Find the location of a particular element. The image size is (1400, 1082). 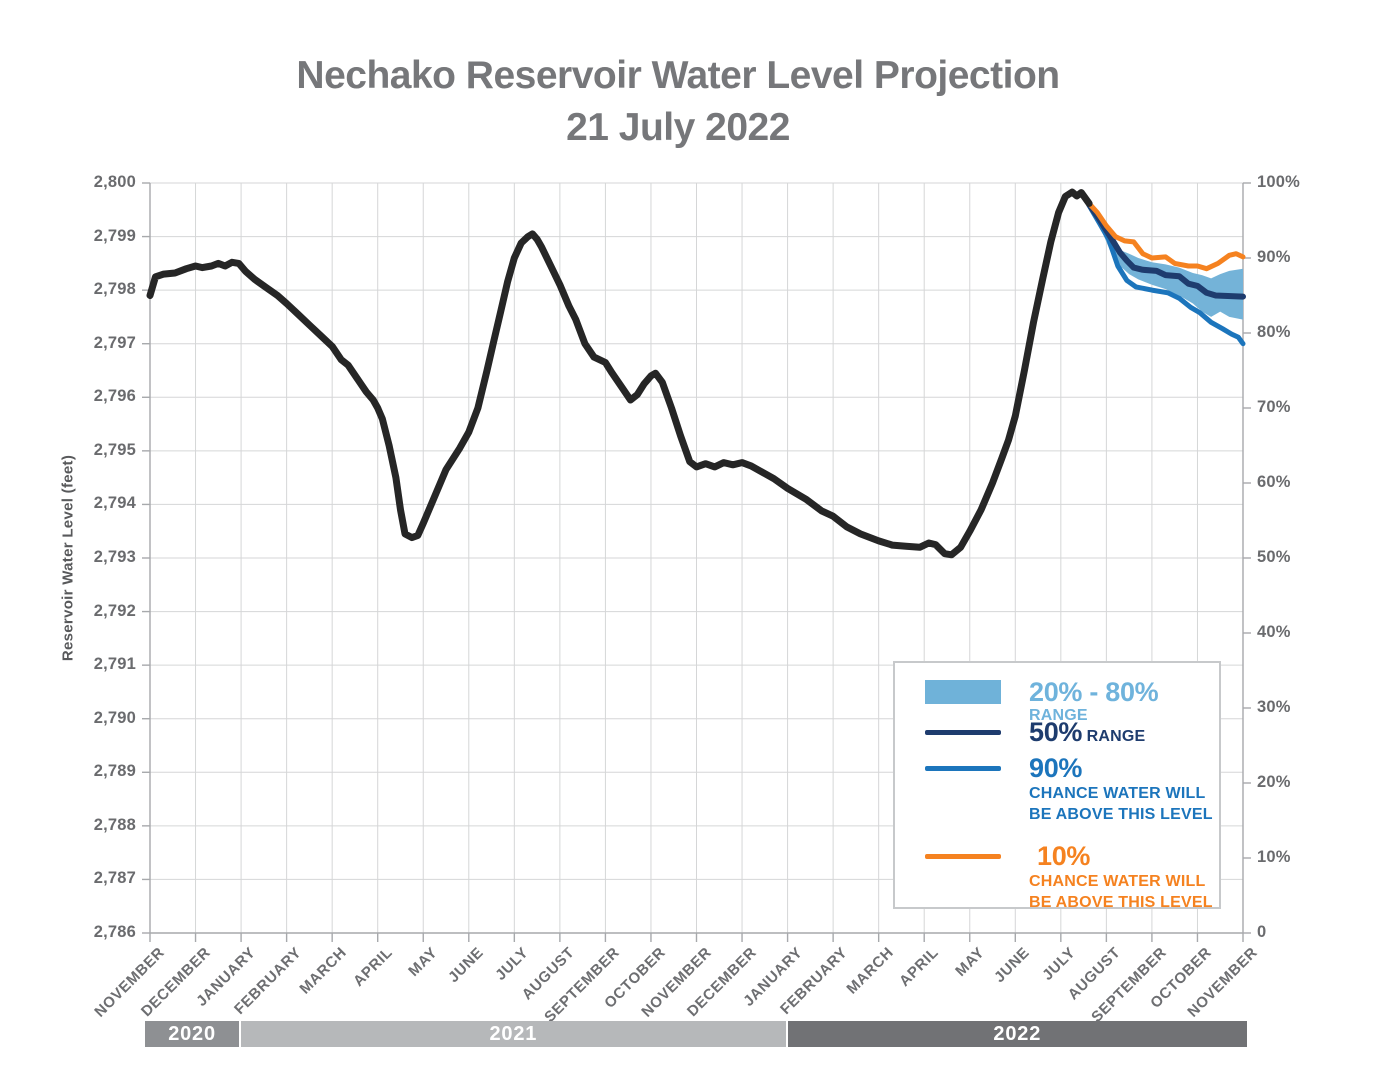

right-tick-80pct: 80% is located at coordinates (1274, 332).